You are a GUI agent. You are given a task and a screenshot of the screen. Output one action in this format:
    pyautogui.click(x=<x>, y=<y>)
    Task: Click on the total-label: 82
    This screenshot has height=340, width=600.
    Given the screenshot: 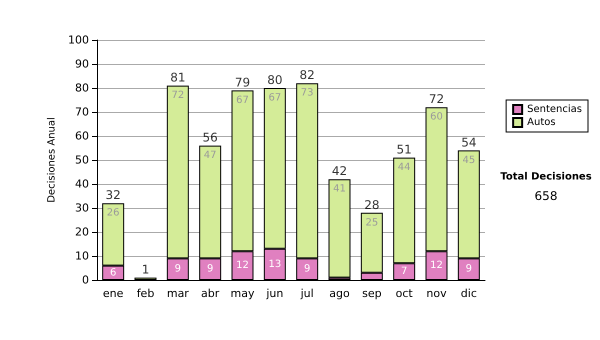 What is the action you would take?
    pyautogui.click(x=307, y=75)
    